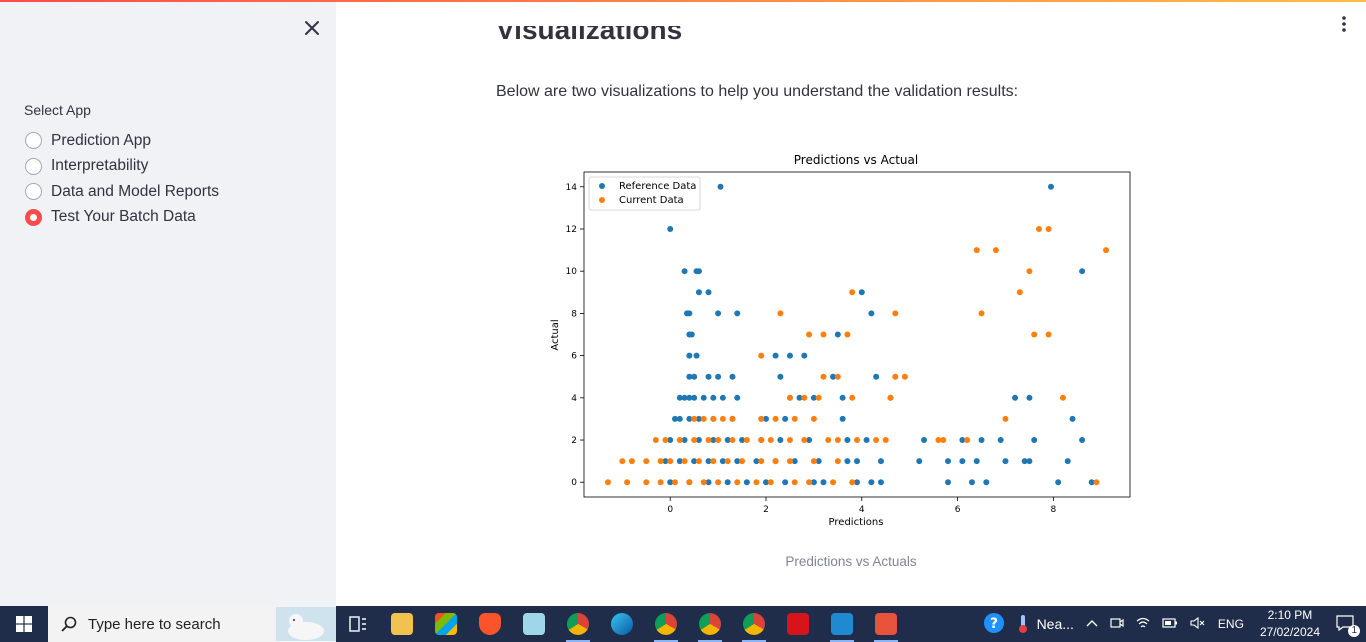 This screenshot has height=642, width=1366. Describe the element at coordinates (358, 624) in the screenshot. I see `task-view-button` at that location.